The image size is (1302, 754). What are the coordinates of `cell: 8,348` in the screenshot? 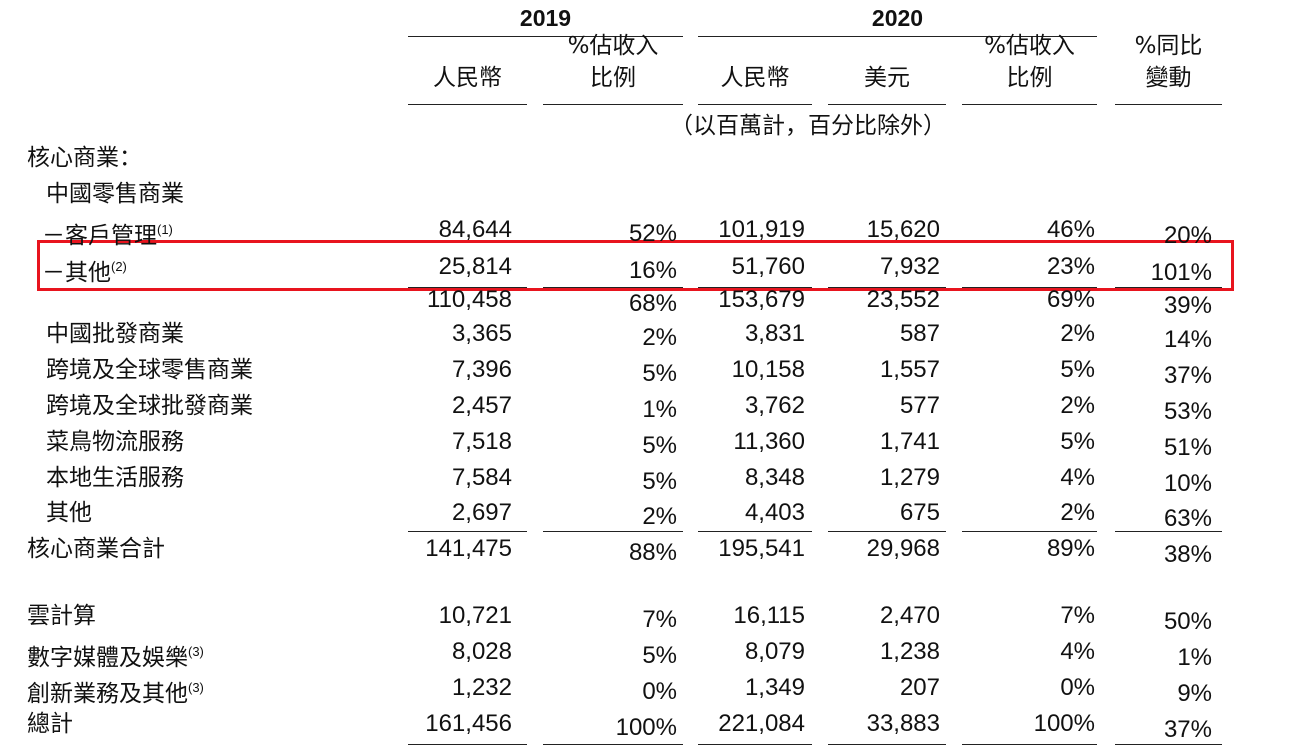 It's located at (774, 477).